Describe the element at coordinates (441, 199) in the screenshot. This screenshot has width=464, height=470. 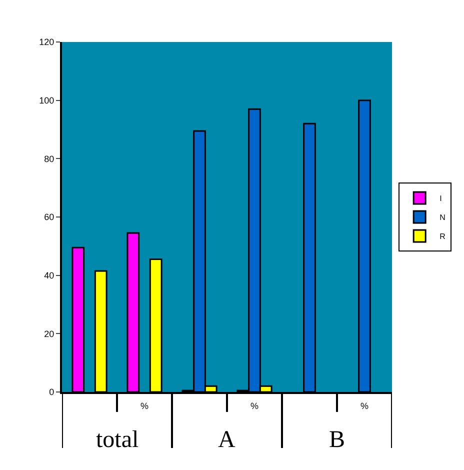
I see `legend-label: I` at that location.